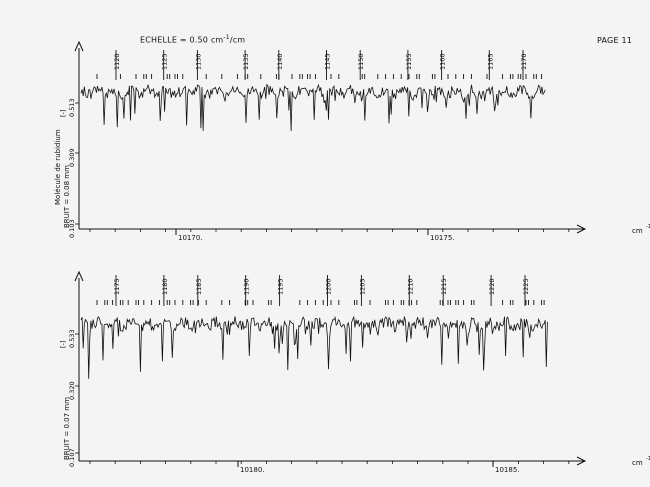  What do you see at coordinates (79, 276) in the screenshot?
I see `panel2-y-axis-arrow-icon` at bounding box center [79, 276].